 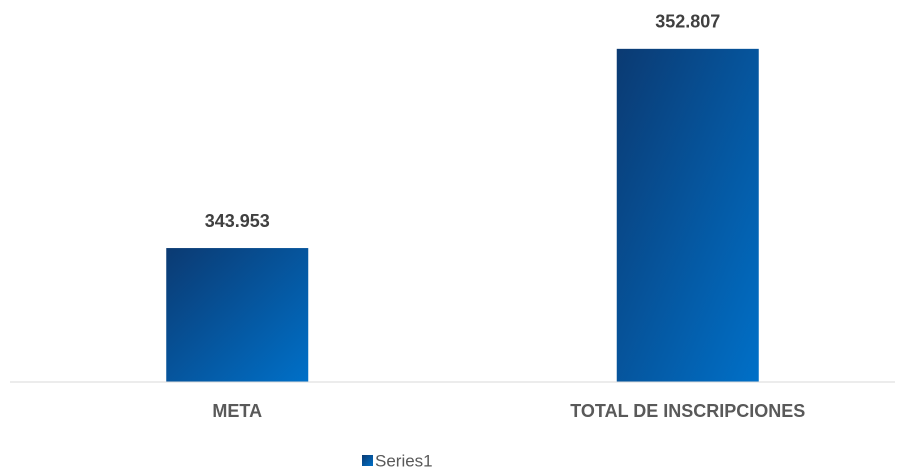 I want to click on x-tick-label: META, so click(x=237, y=411).